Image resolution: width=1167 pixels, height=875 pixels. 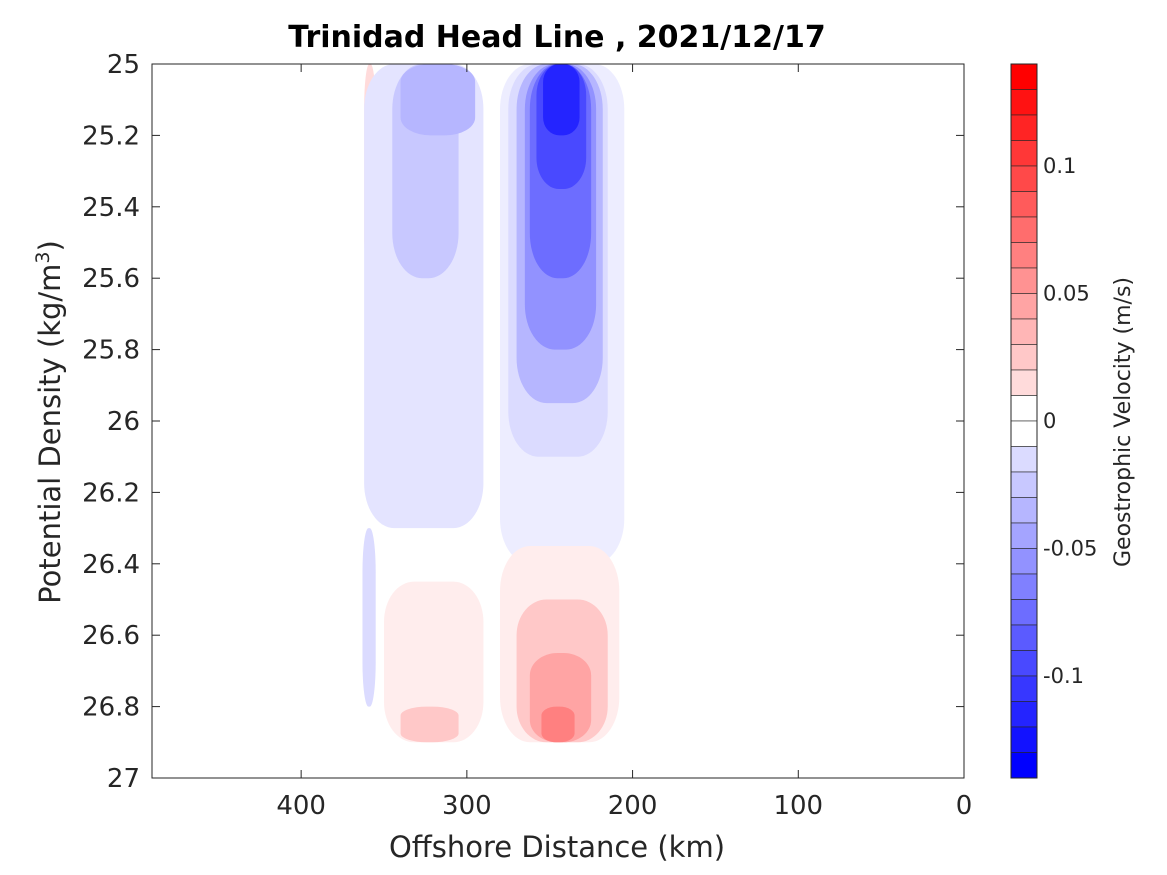 What do you see at coordinates (438, 100) in the screenshot?
I see `contour-blue-west-core` at bounding box center [438, 100].